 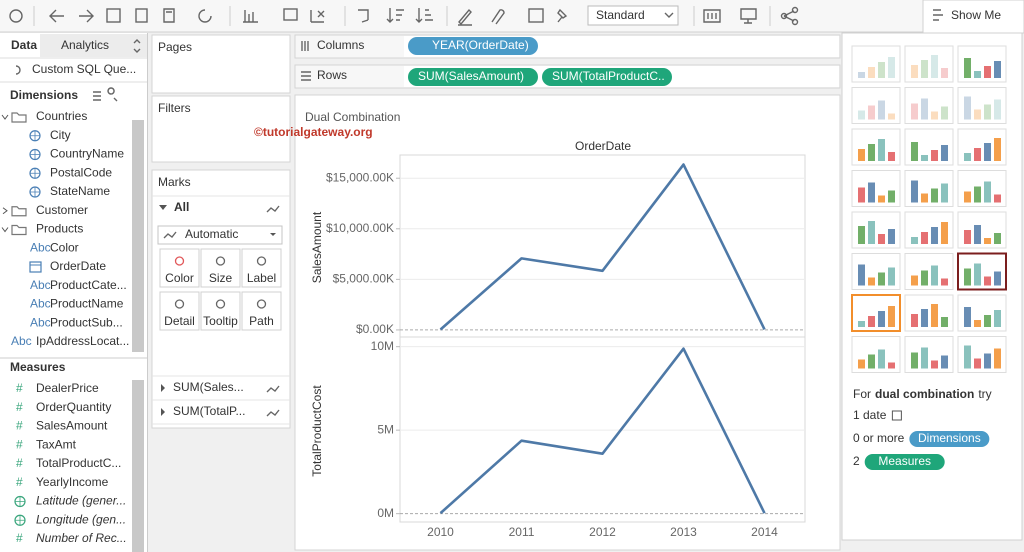 I want to click on pin-icon, so click(x=562, y=15).